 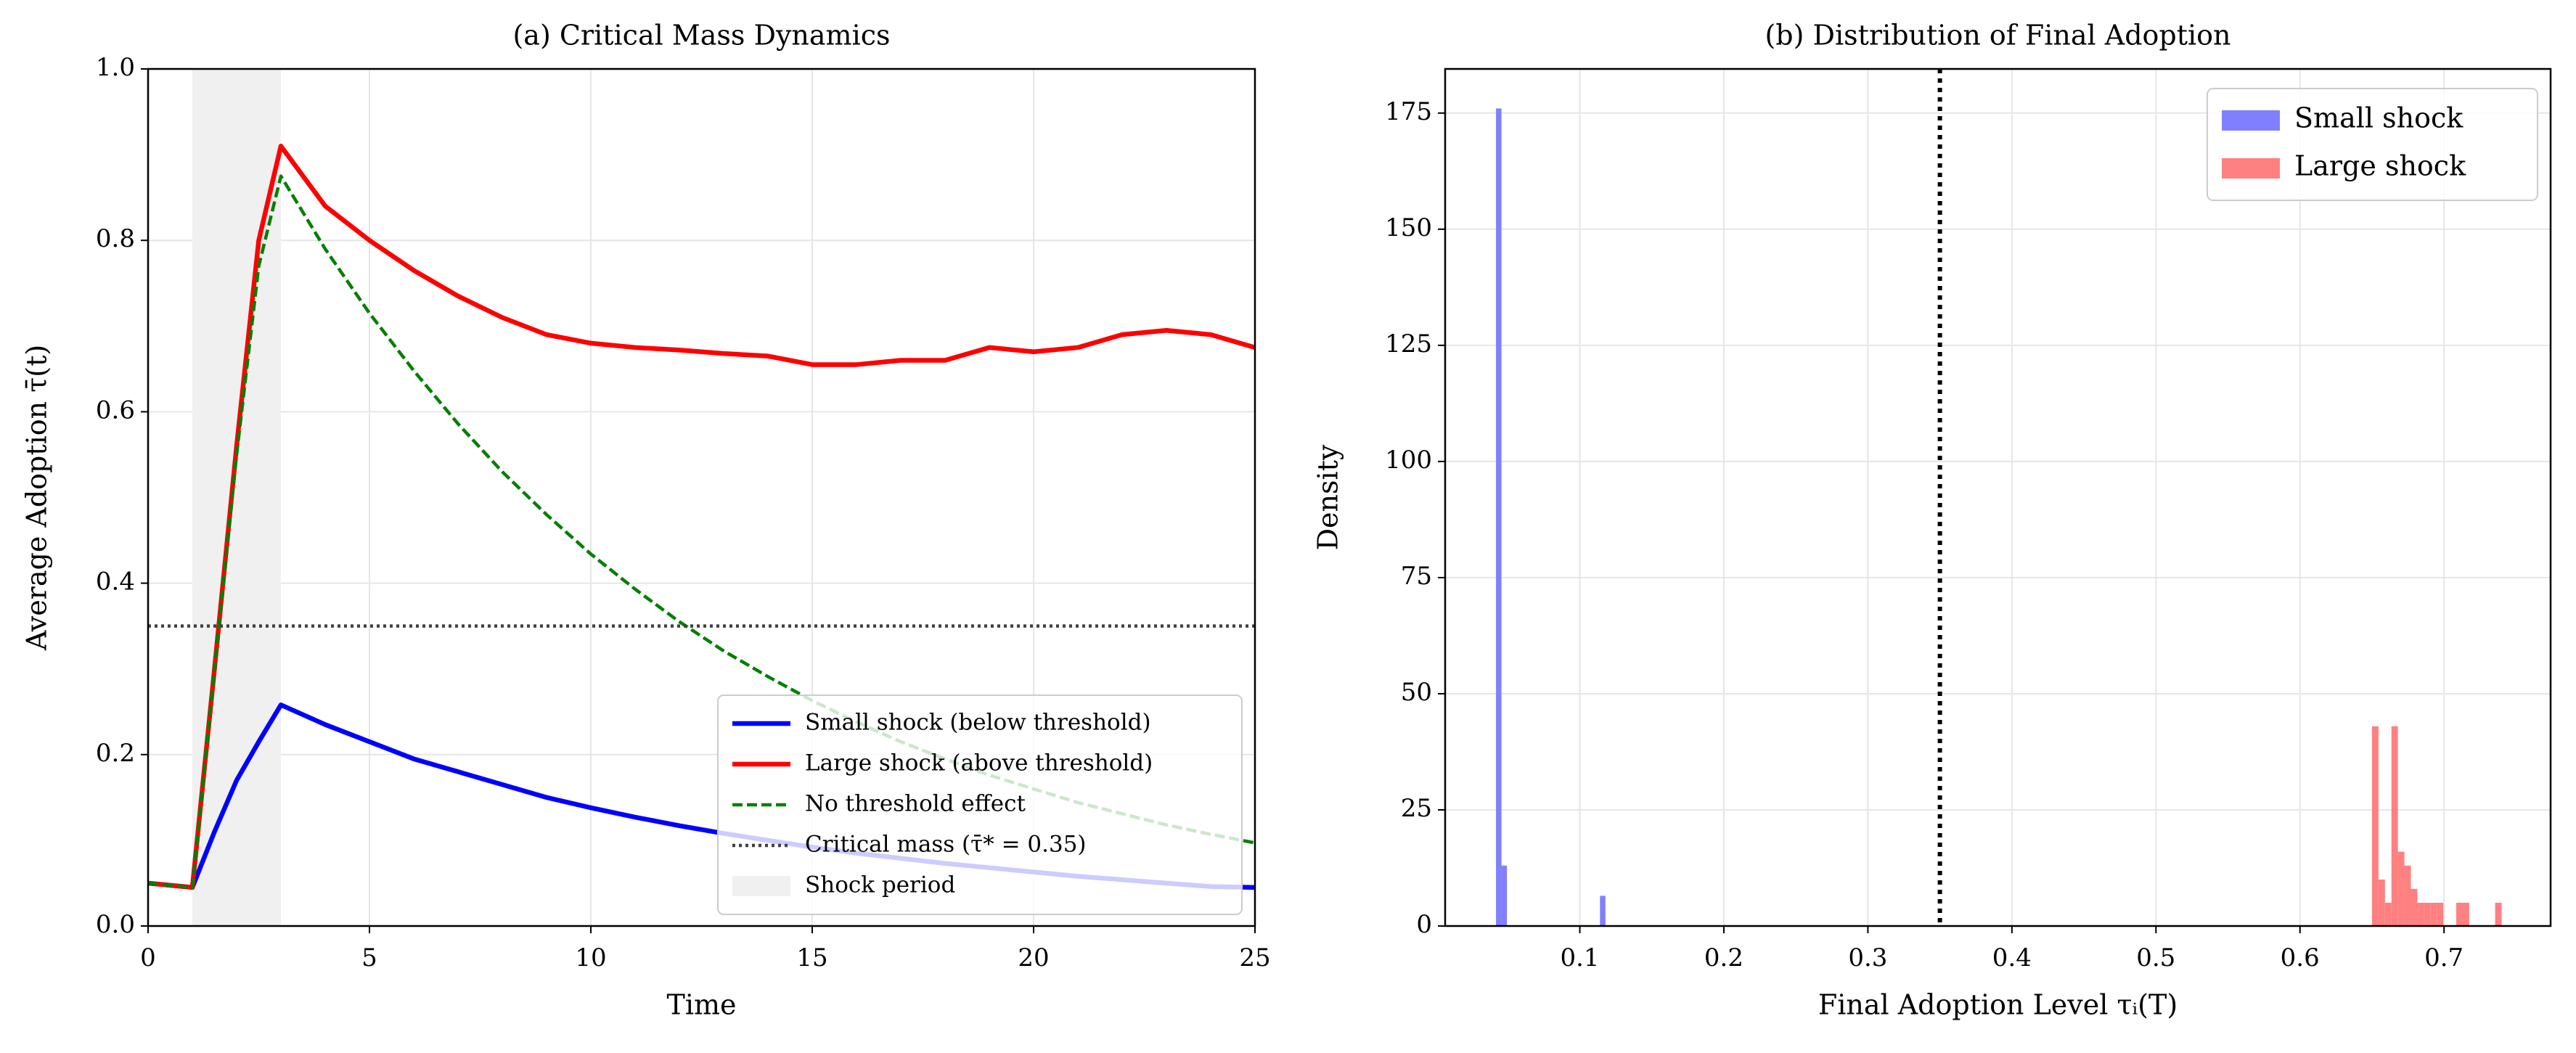 What do you see at coordinates (1417, 577) in the screenshot?
I see `y-tick-label: 75` at bounding box center [1417, 577].